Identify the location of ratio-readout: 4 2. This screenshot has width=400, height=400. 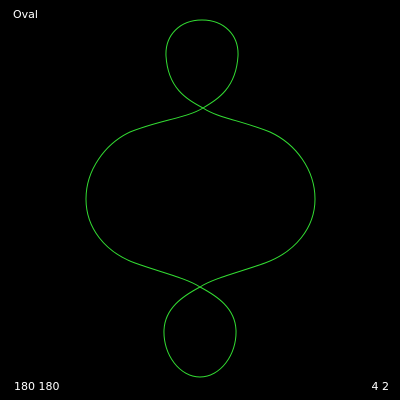
(380, 386).